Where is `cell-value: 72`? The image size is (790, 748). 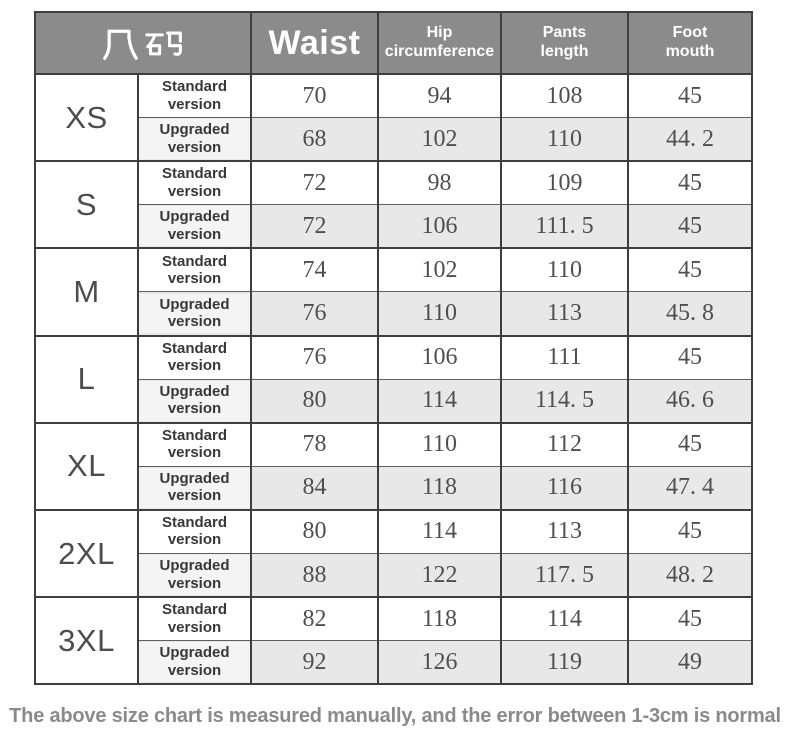 cell-value: 72 is located at coordinates (314, 225).